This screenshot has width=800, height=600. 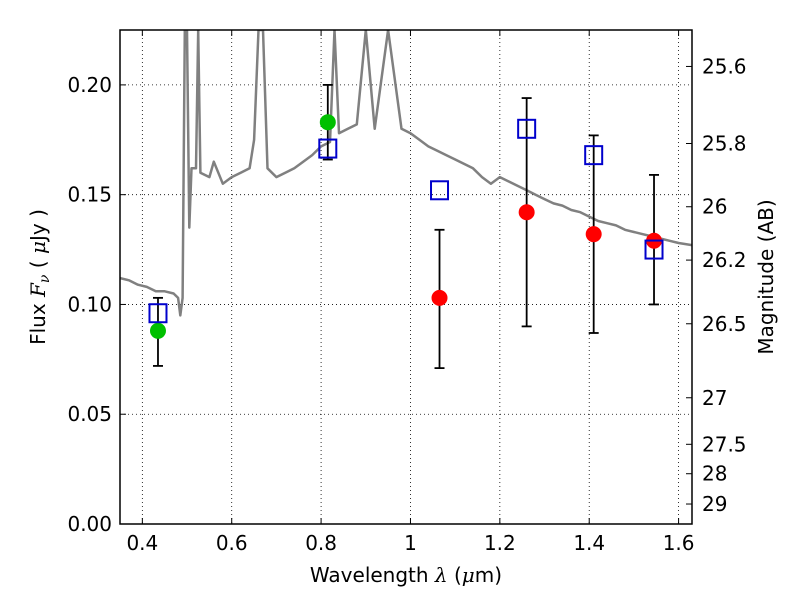 What do you see at coordinates (724, 260) in the screenshot?
I see `y2-tick-label: 26.2` at bounding box center [724, 260].